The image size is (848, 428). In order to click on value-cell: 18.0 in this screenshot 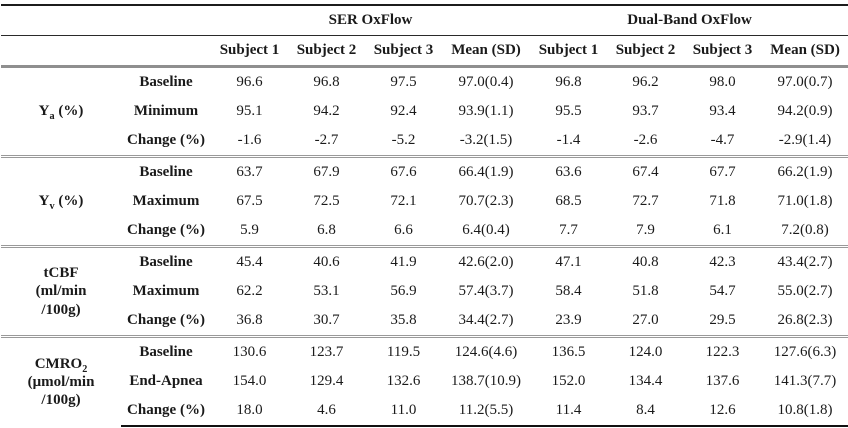, I will do `click(249, 411)`.